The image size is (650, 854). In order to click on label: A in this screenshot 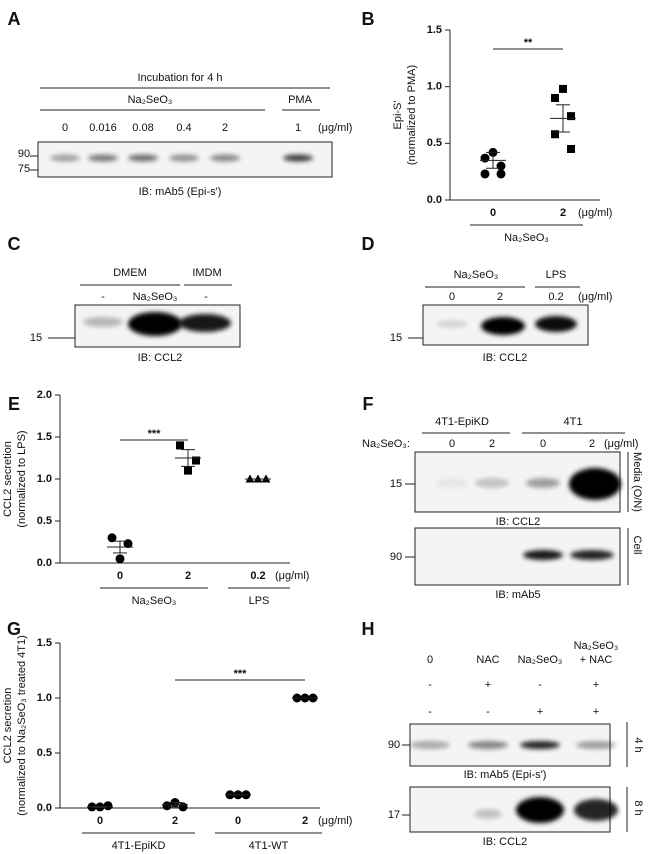, I will do `click(14, 19)`.